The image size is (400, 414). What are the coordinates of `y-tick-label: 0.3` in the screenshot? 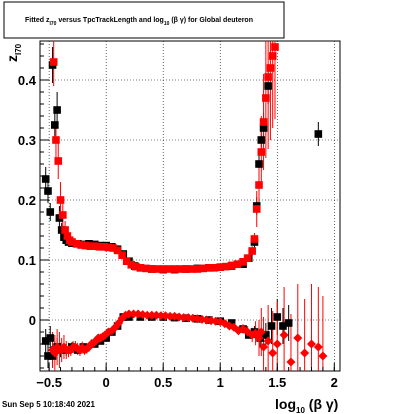 It's located at (27, 140).